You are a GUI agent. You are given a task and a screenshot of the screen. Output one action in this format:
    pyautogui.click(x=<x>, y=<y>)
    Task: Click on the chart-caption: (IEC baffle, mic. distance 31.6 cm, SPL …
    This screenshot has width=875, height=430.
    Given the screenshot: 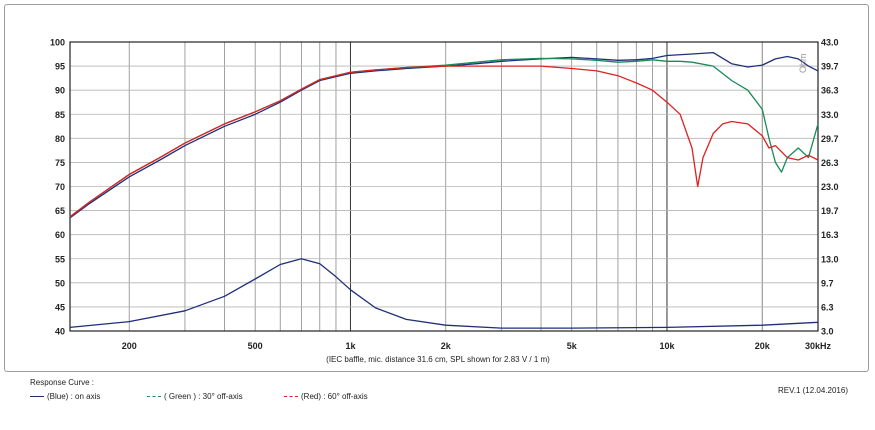 What is the action you would take?
    pyautogui.click(x=438, y=359)
    